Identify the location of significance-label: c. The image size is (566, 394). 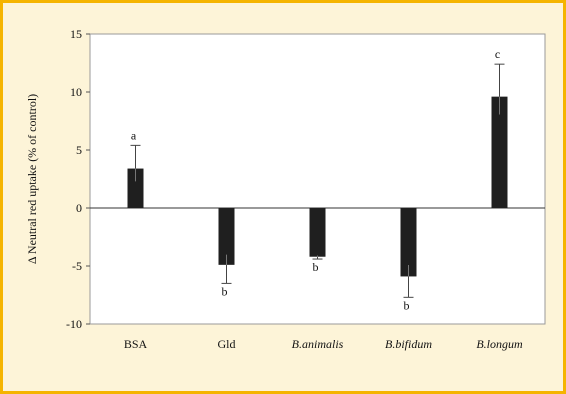
(497, 54).